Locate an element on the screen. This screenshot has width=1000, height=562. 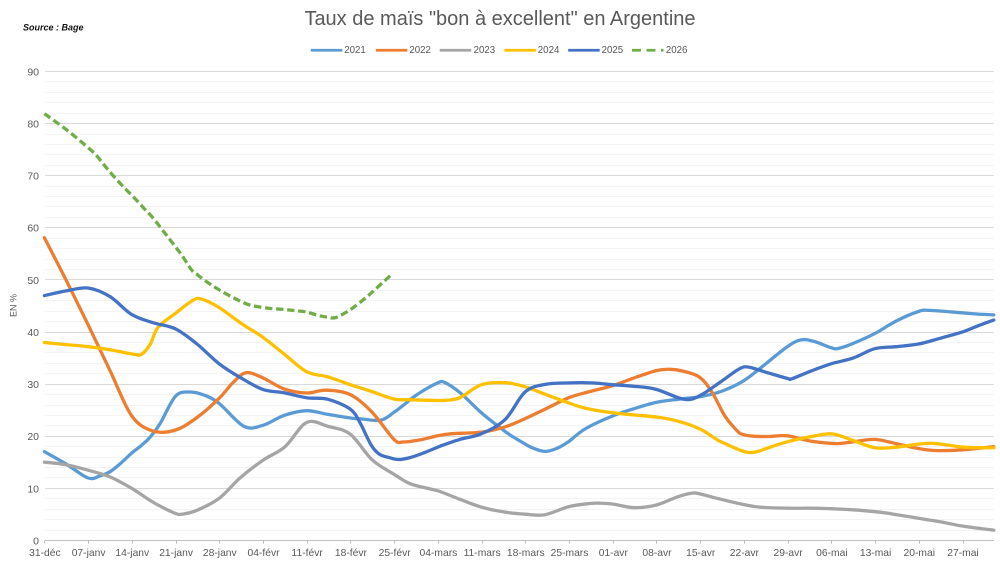
svg-text: 06-mai is located at coordinates (831, 553).